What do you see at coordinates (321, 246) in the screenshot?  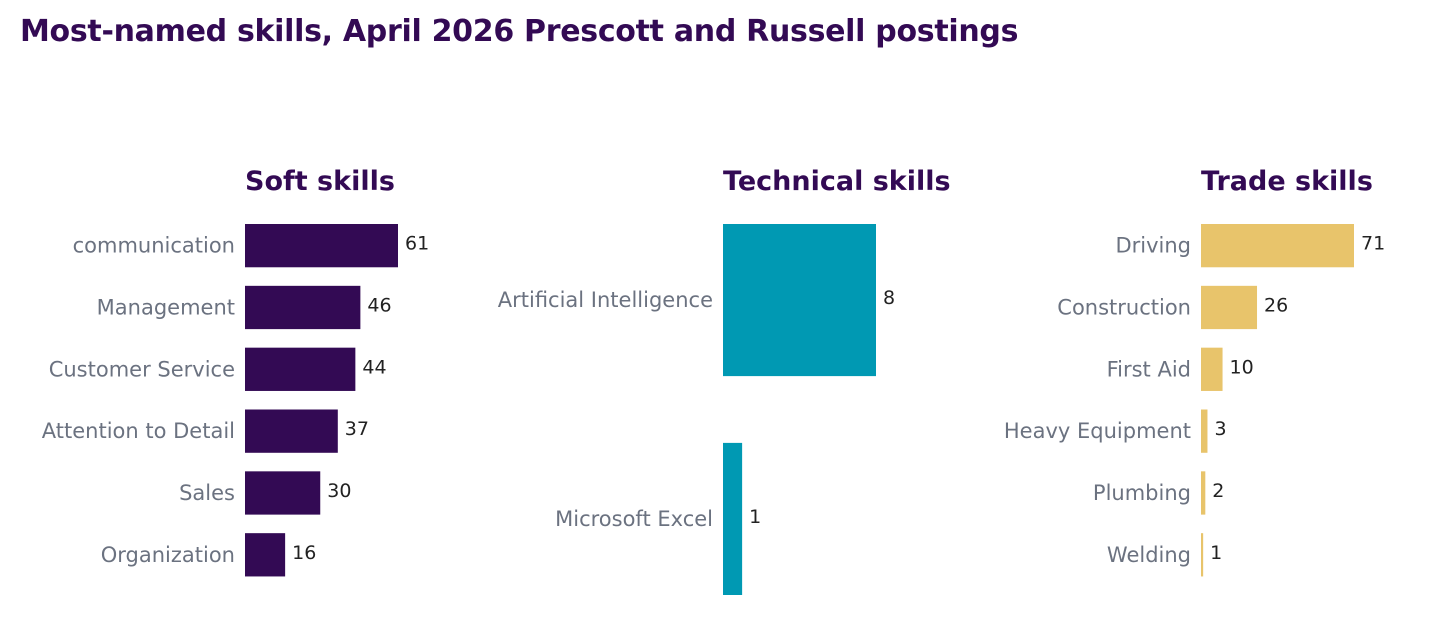 I see `bar-communication` at bounding box center [321, 246].